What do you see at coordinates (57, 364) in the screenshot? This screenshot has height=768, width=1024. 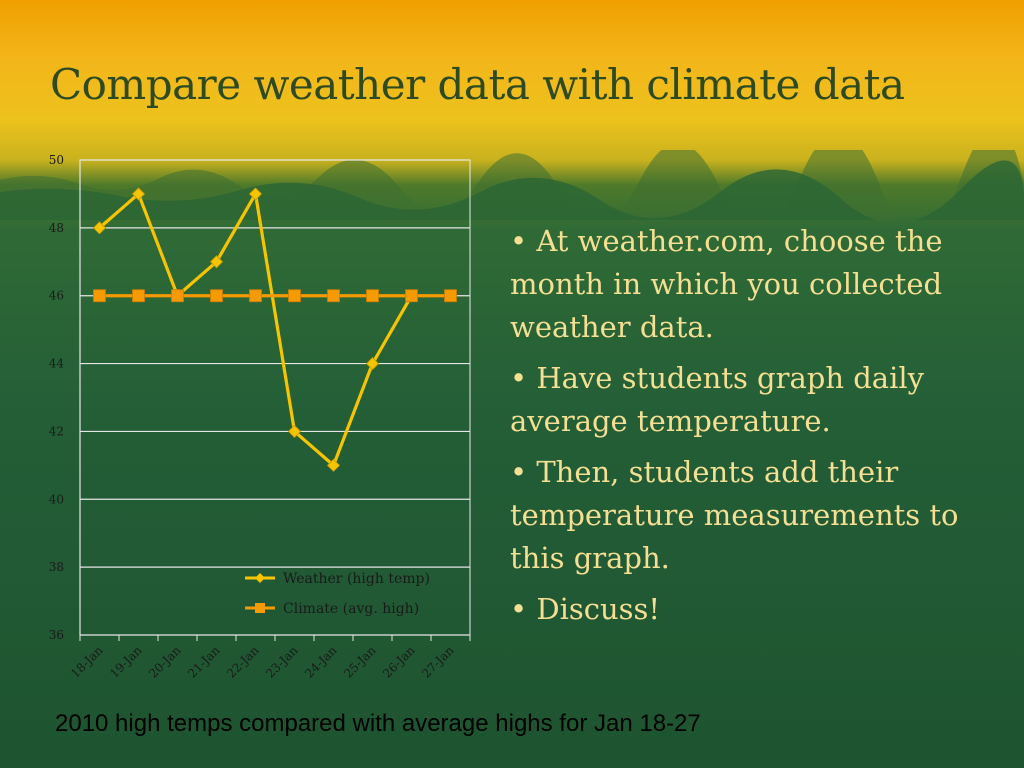 I see `y-tick-label: 44` at bounding box center [57, 364].